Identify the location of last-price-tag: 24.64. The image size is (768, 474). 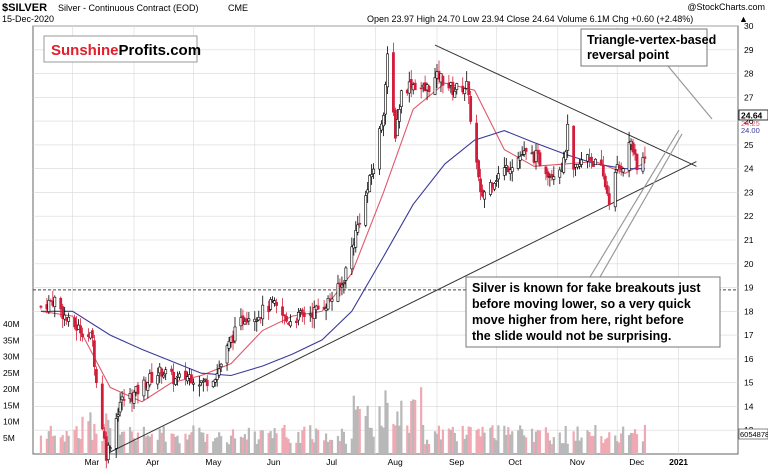
(752, 116).